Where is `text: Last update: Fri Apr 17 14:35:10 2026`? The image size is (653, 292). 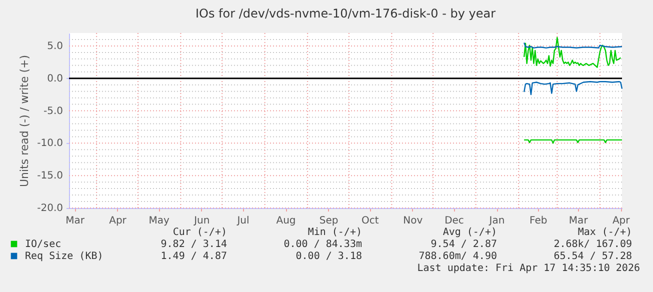
text: Last update: Fri Apr 17 14:35:10 2026 is located at coordinates (528, 268).